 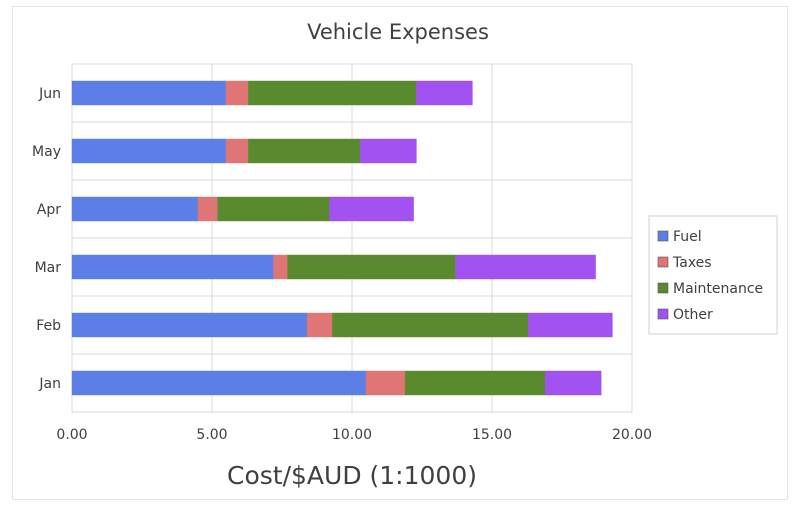 I want to click on bar-segment-fuel-jun, so click(x=149, y=93).